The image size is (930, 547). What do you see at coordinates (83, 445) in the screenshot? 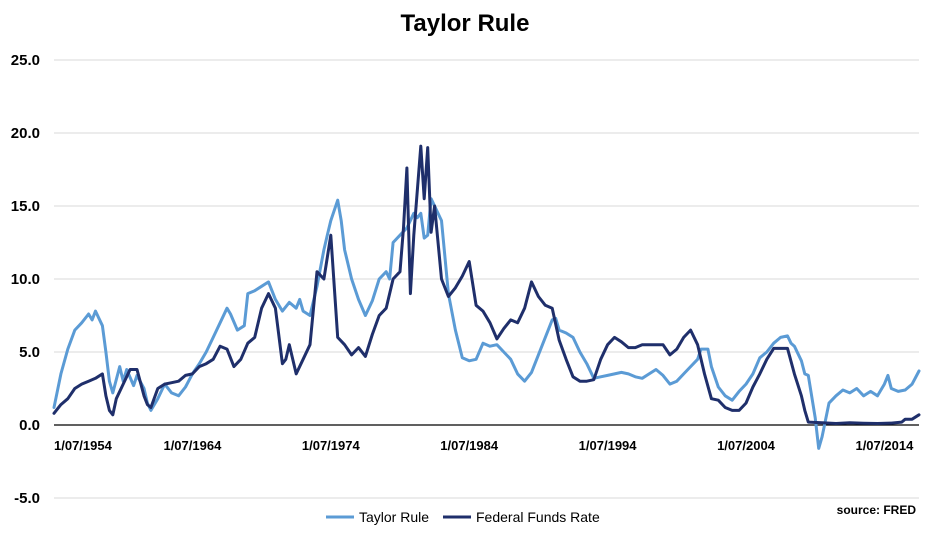
I see `x-tick-label: 1/07/1954` at bounding box center [83, 445].